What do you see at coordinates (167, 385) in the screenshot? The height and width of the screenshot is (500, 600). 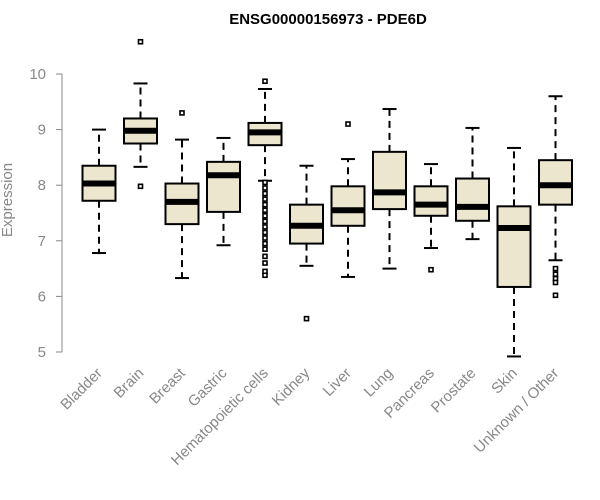 I see `x-tick-label: Breast` at bounding box center [167, 385].